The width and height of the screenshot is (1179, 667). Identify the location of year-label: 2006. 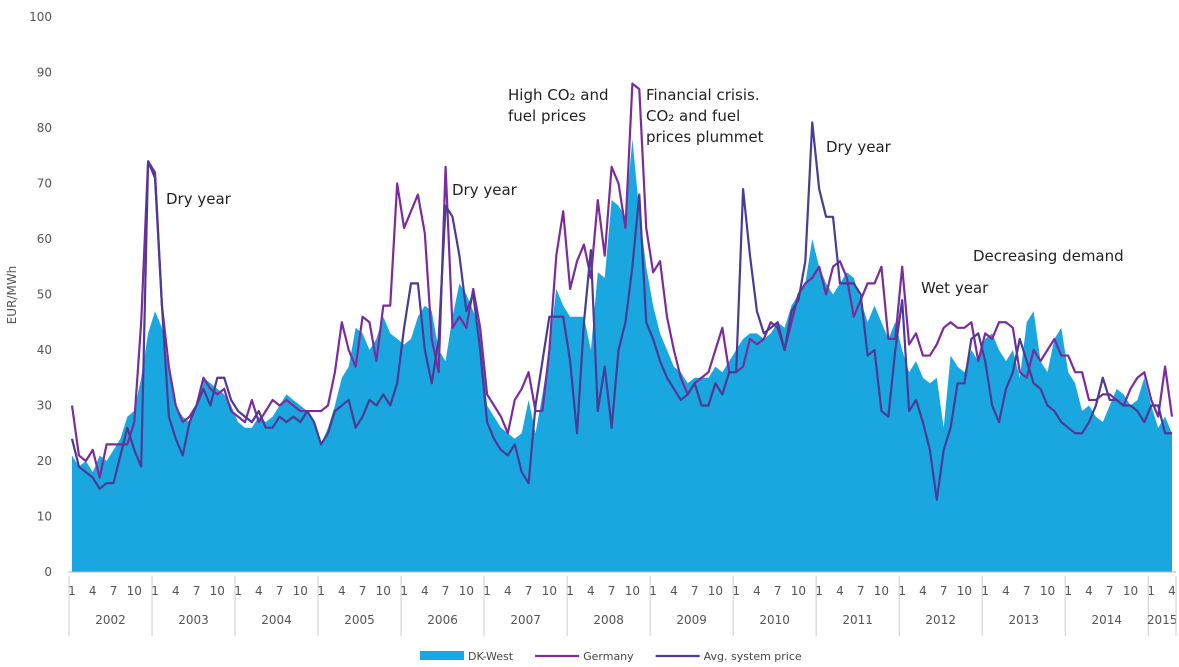
(442, 620).